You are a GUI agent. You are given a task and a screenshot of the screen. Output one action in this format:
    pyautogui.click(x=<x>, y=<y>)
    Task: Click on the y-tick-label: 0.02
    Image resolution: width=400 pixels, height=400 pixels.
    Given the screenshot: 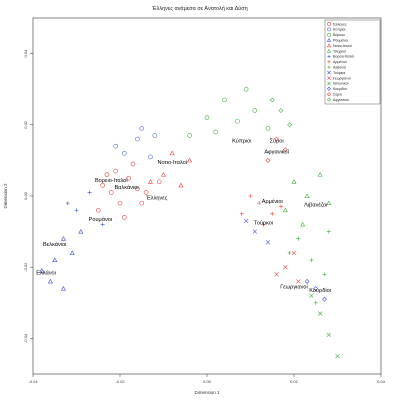 What is the action you would take?
    pyautogui.click(x=25, y=124)
    